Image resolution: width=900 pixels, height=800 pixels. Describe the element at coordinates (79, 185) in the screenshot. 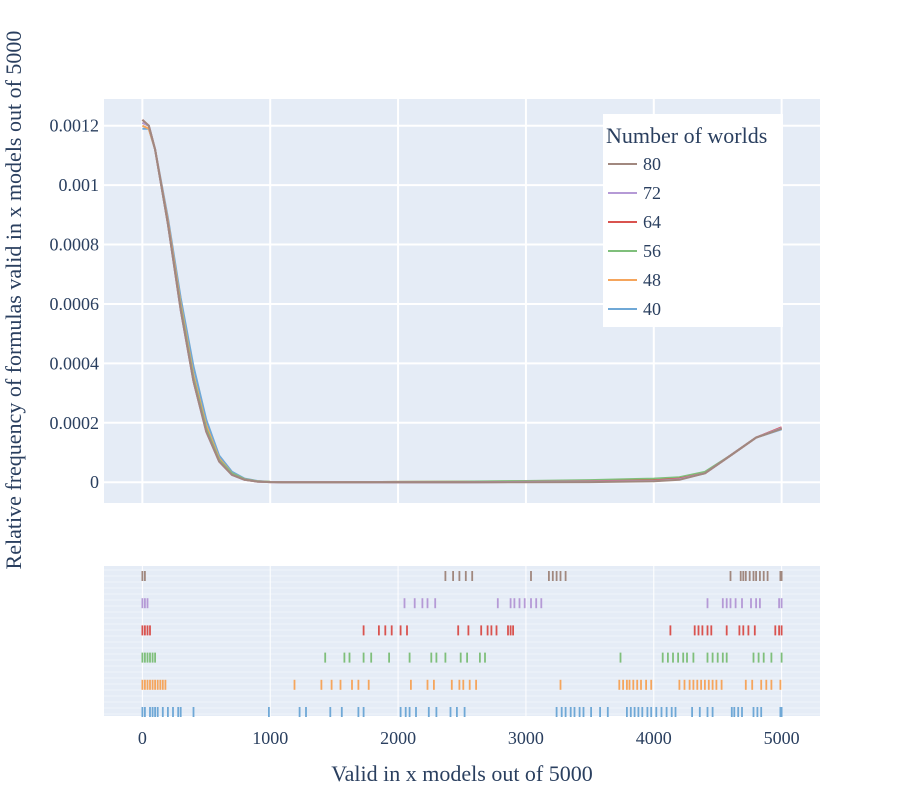

I see `y-tick-label: 0.001` at that location.